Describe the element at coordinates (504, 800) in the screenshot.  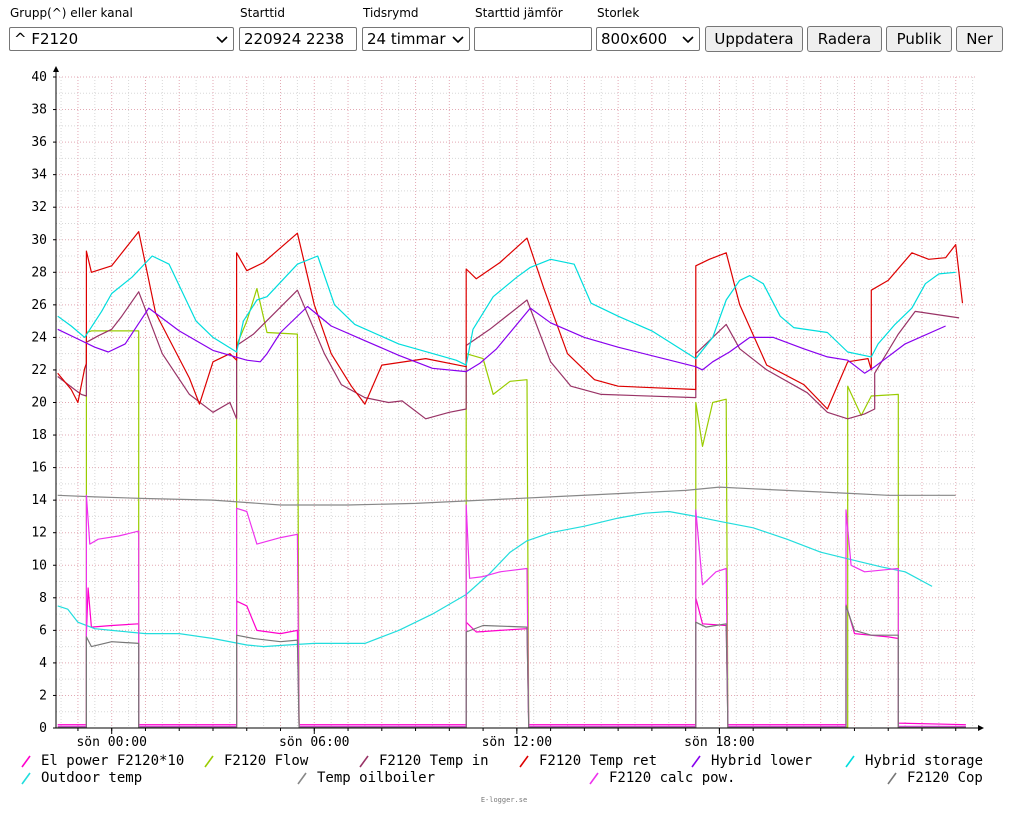
I see `credit-text: E-logger.se` at that location.